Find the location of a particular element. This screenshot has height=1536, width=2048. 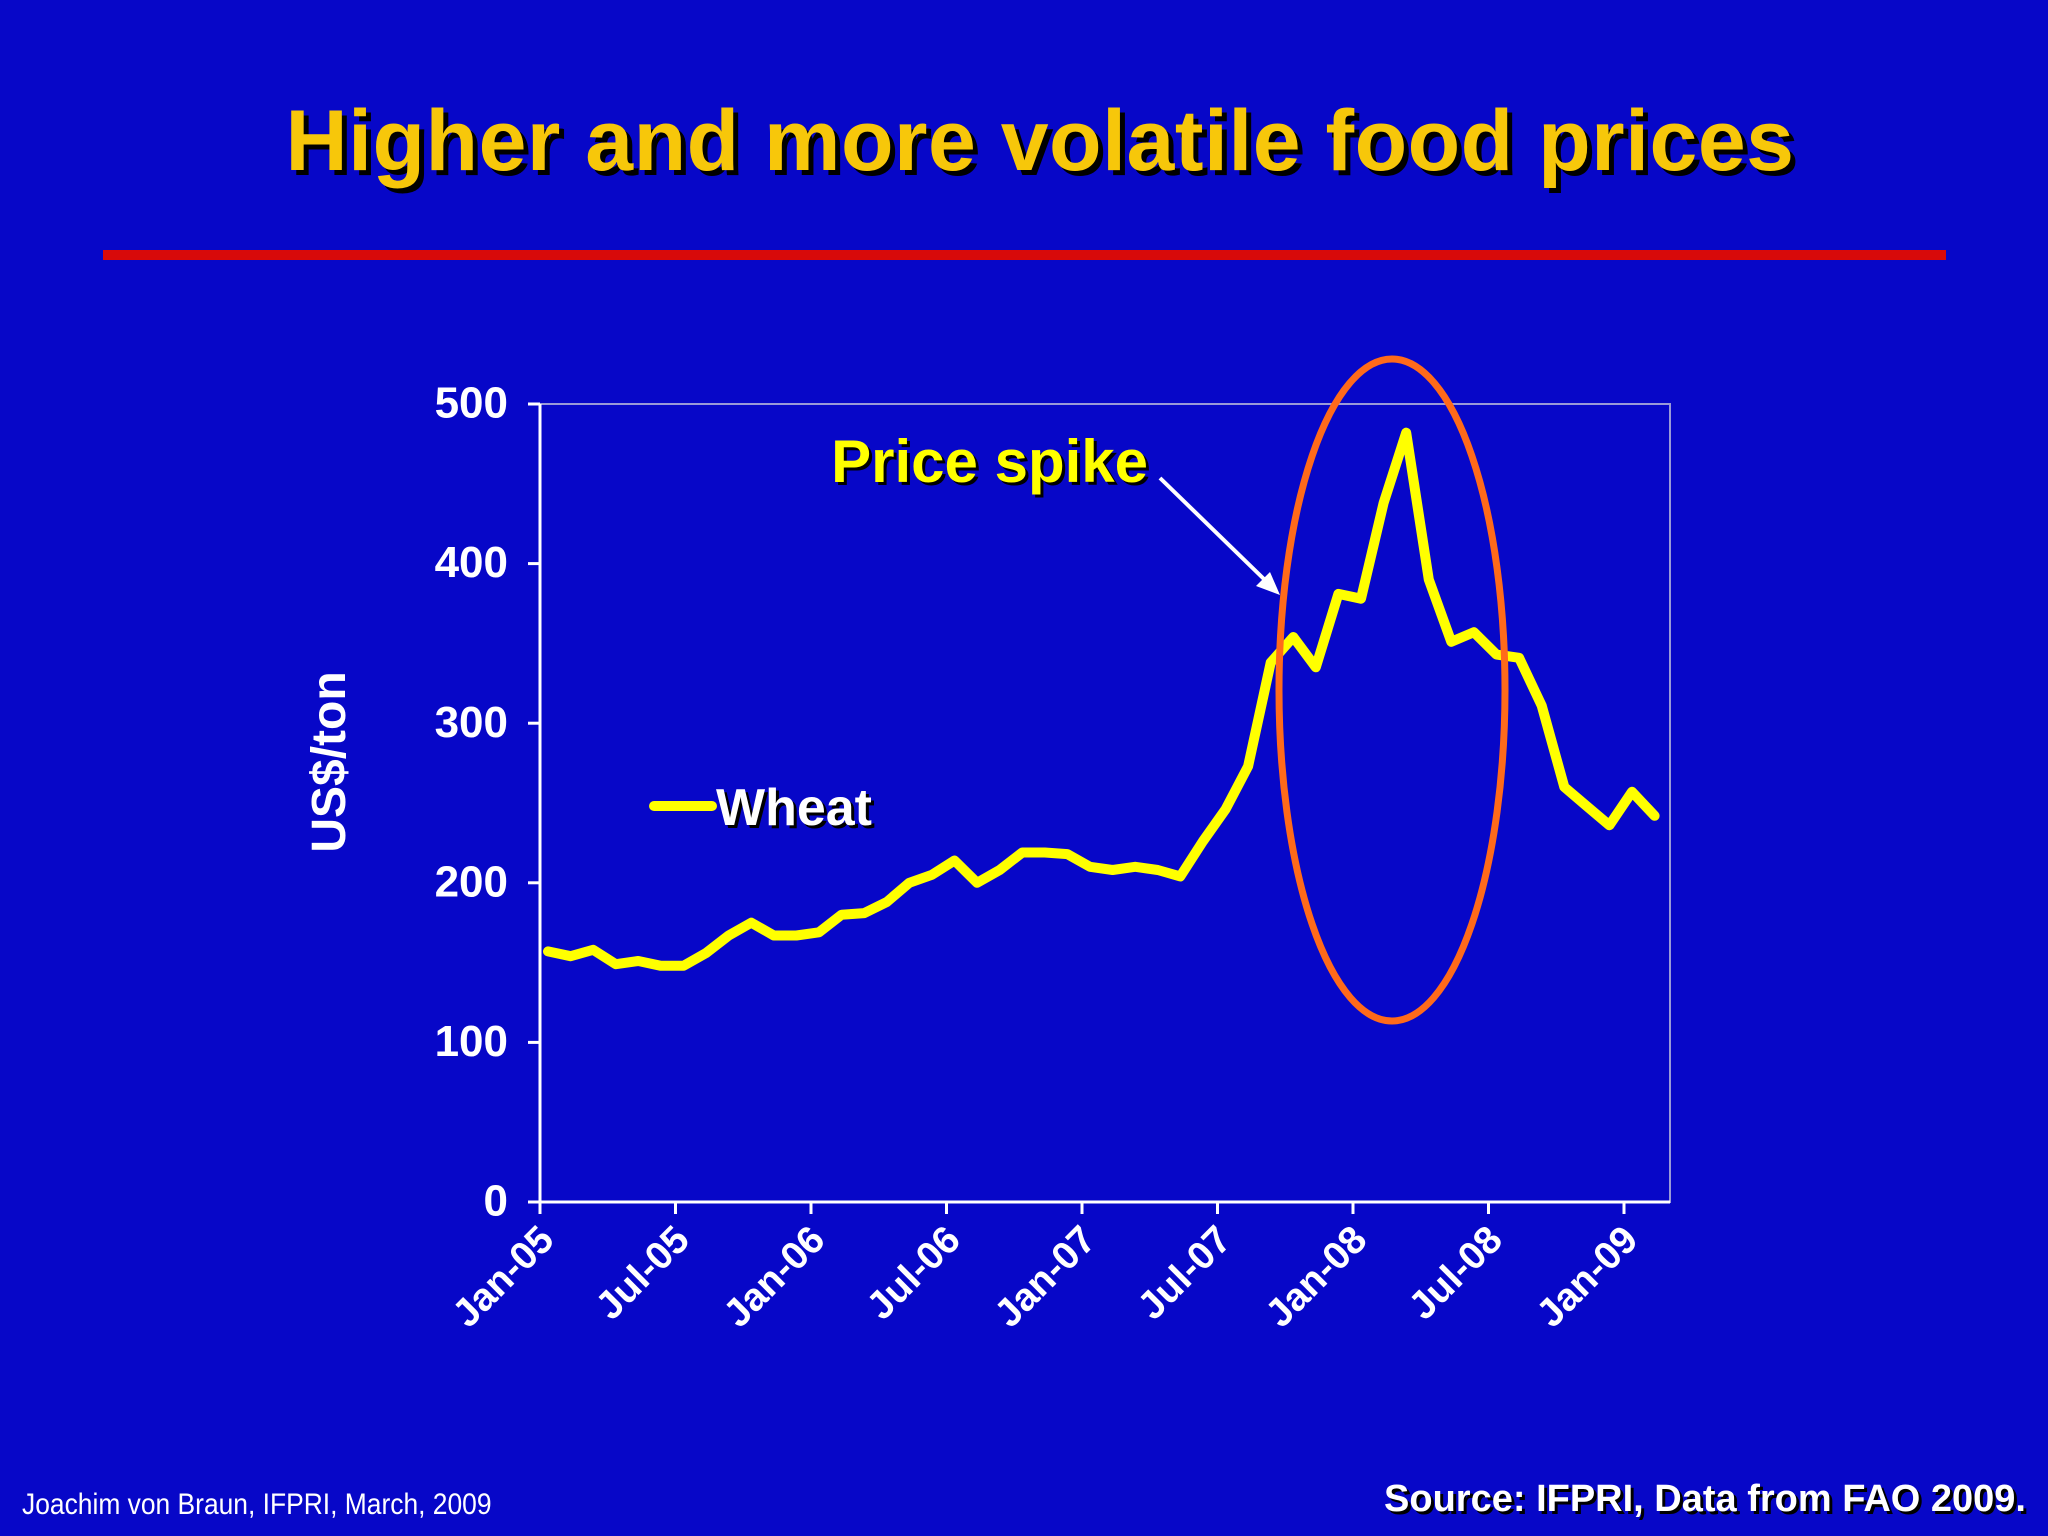

x-tick-label: Jan-08 is located at coordinates (1317, 1277).